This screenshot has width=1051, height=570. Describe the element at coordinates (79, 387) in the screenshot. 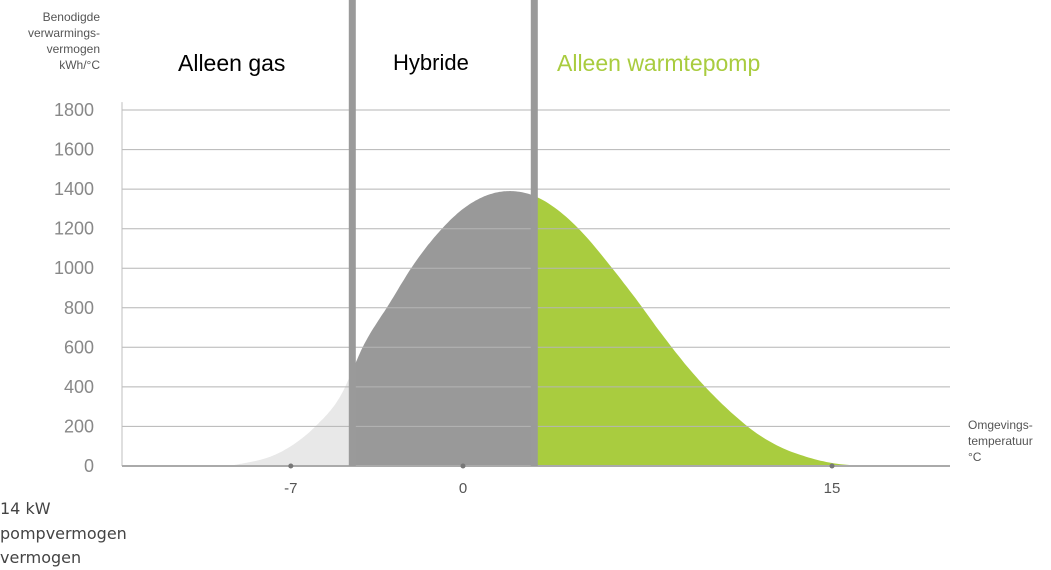

I see `y-tick-label-400: 400` at that location.